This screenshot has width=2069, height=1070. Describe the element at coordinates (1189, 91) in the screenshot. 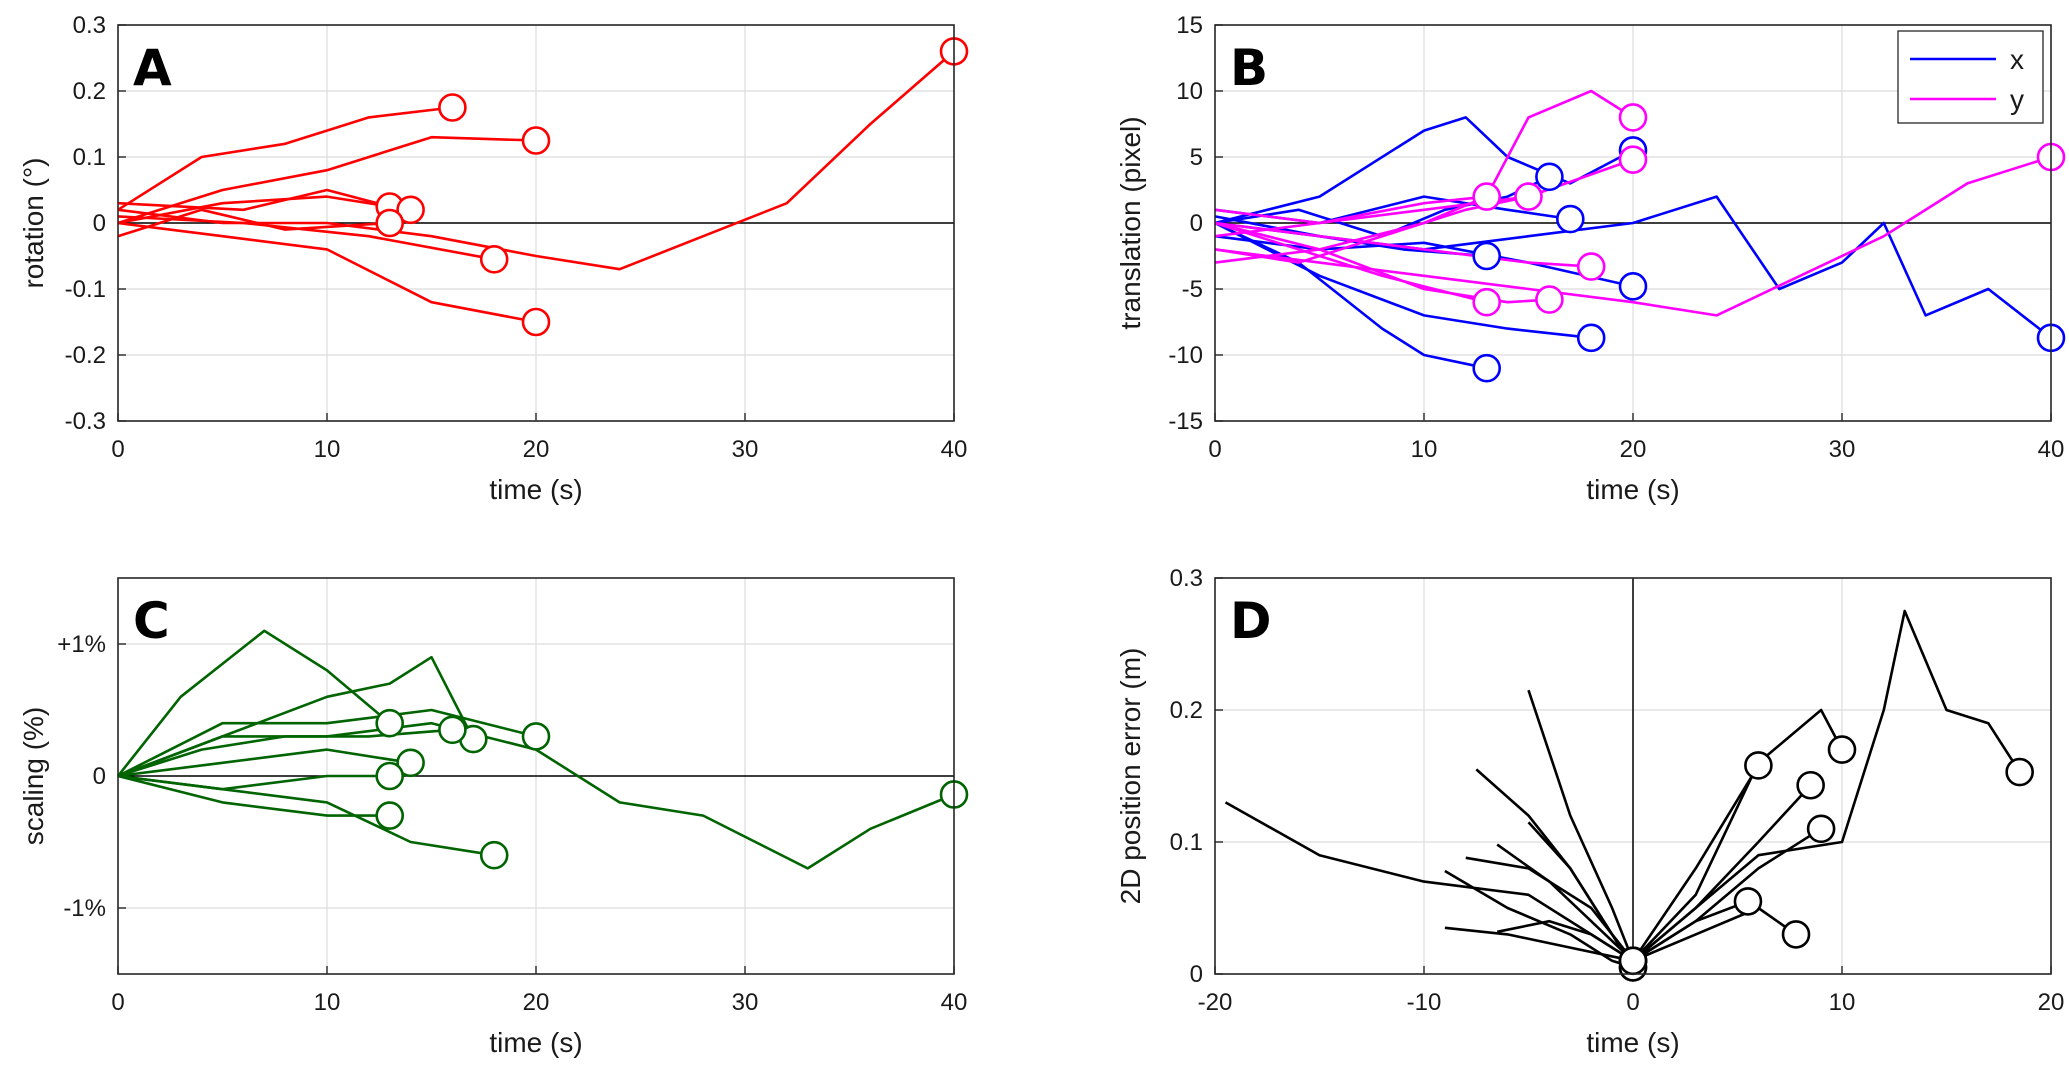

I see `y-tick-label: 10` at that location.